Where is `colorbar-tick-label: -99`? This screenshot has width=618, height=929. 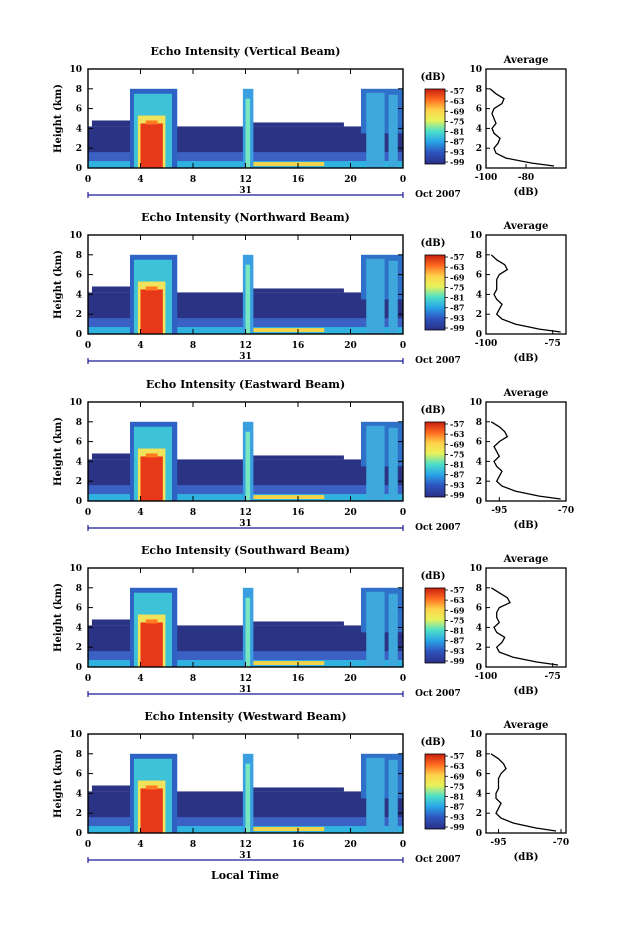 colorbar-tick-label: -99 is located at coordinates (457, 827).